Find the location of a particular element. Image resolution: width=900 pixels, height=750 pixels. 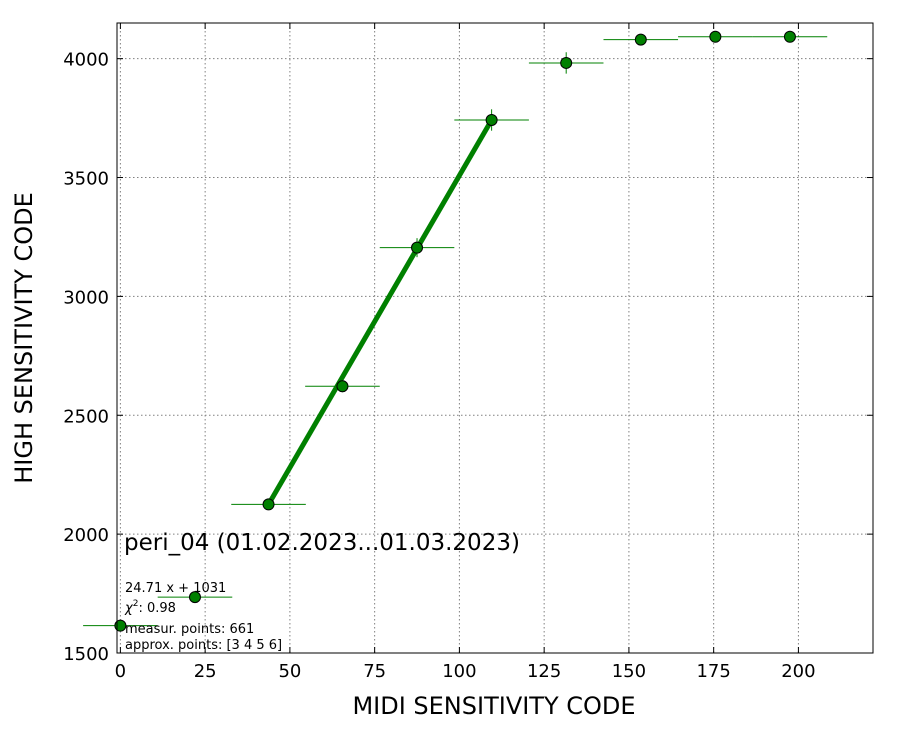

annotation-measur: measur. points: 661 is located at coordinates (189, 629).